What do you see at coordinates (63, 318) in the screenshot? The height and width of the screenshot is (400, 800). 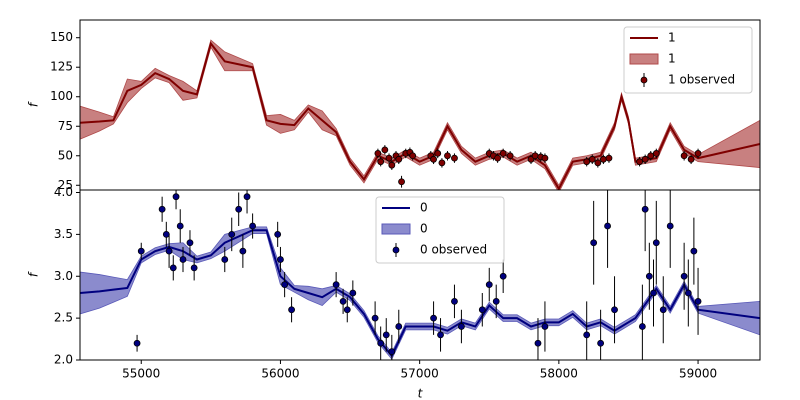 I see `y-tick-label: 2.5` at bounding box center [63, 318].